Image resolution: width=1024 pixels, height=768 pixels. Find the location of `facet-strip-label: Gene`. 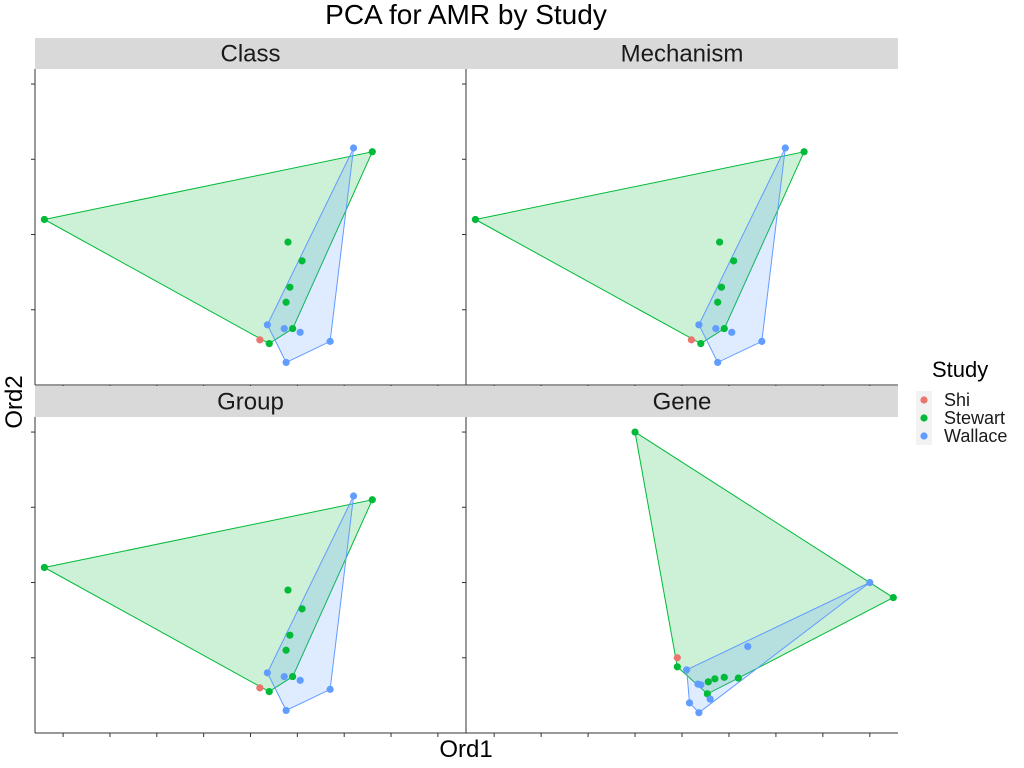

facet-strip-label: Gene is located at coordinates (682, 402).